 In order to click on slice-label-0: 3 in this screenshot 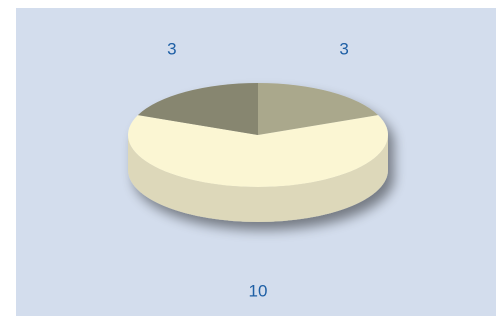, I will do `click(343, 49)`.